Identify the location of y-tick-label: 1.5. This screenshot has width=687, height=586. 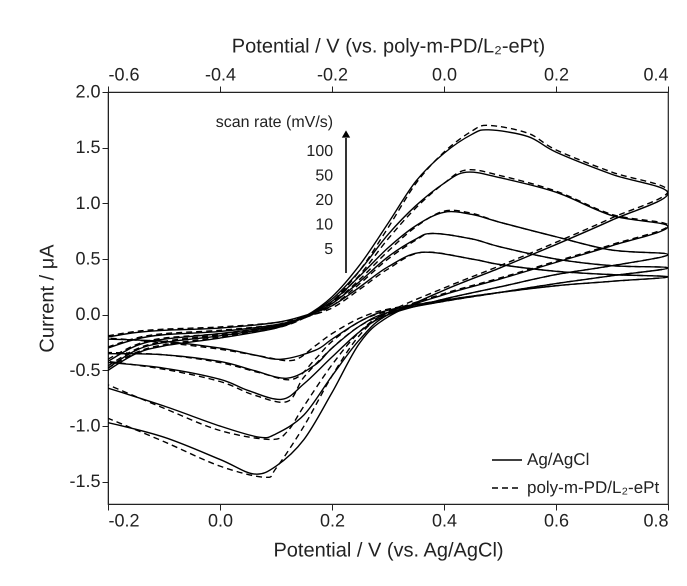
(87, 147).